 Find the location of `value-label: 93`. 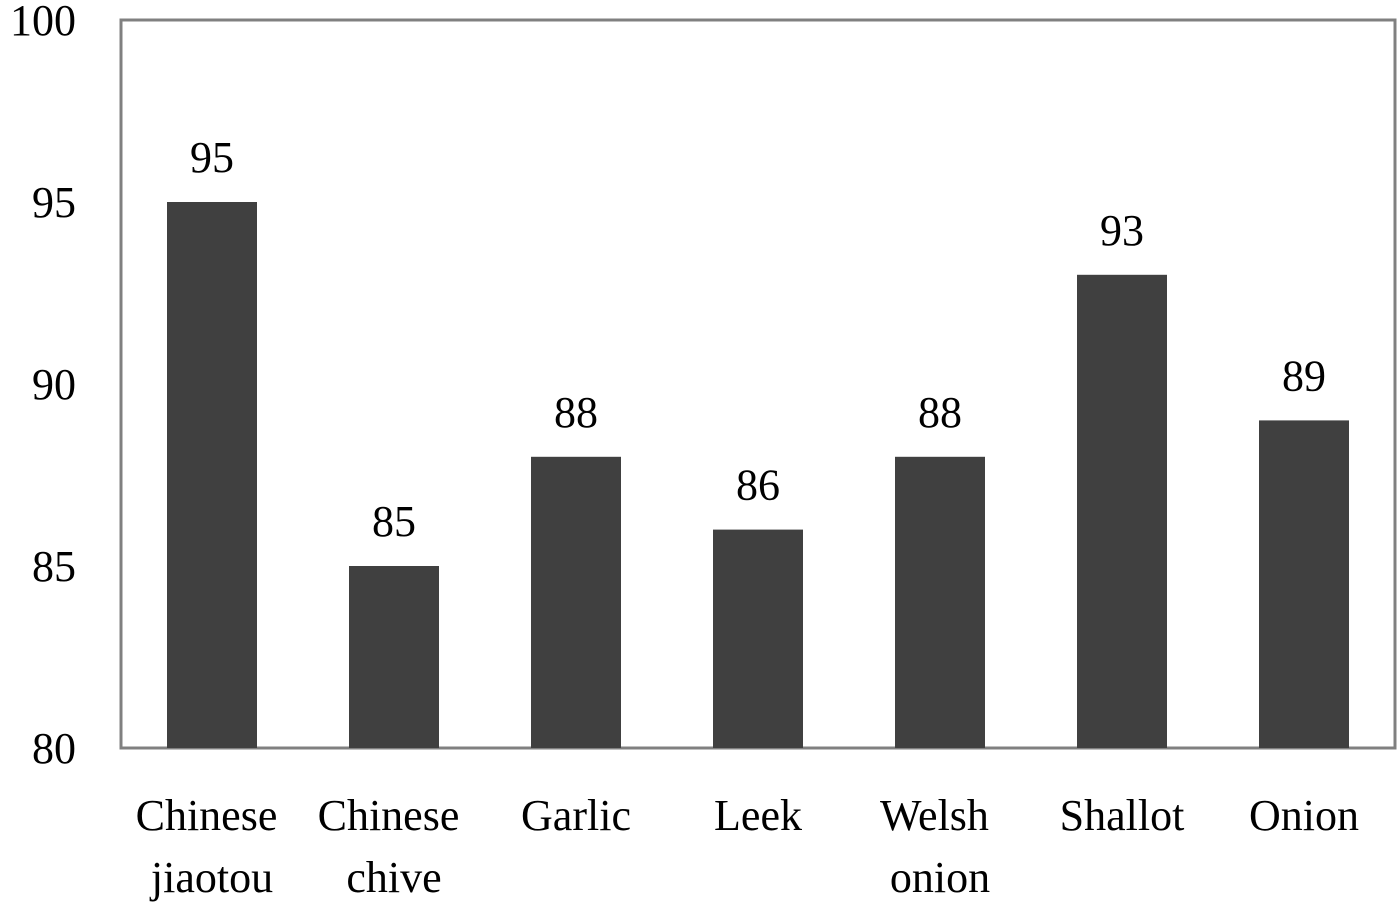

value-label: 93 is located at coordinates (1122, 230).